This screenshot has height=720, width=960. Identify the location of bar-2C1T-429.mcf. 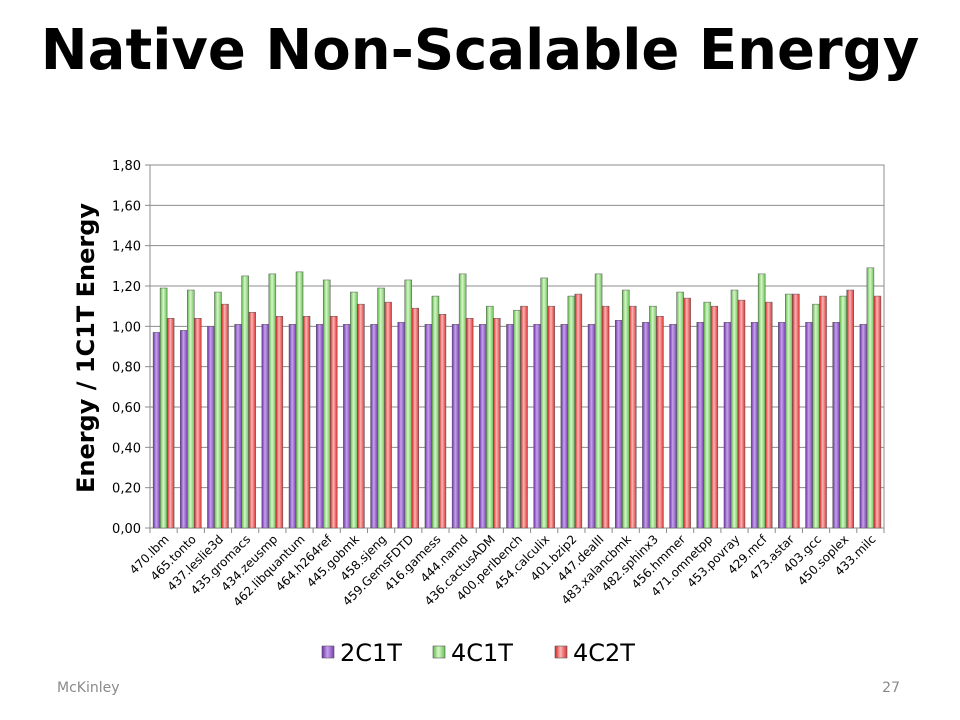
(754, 425).